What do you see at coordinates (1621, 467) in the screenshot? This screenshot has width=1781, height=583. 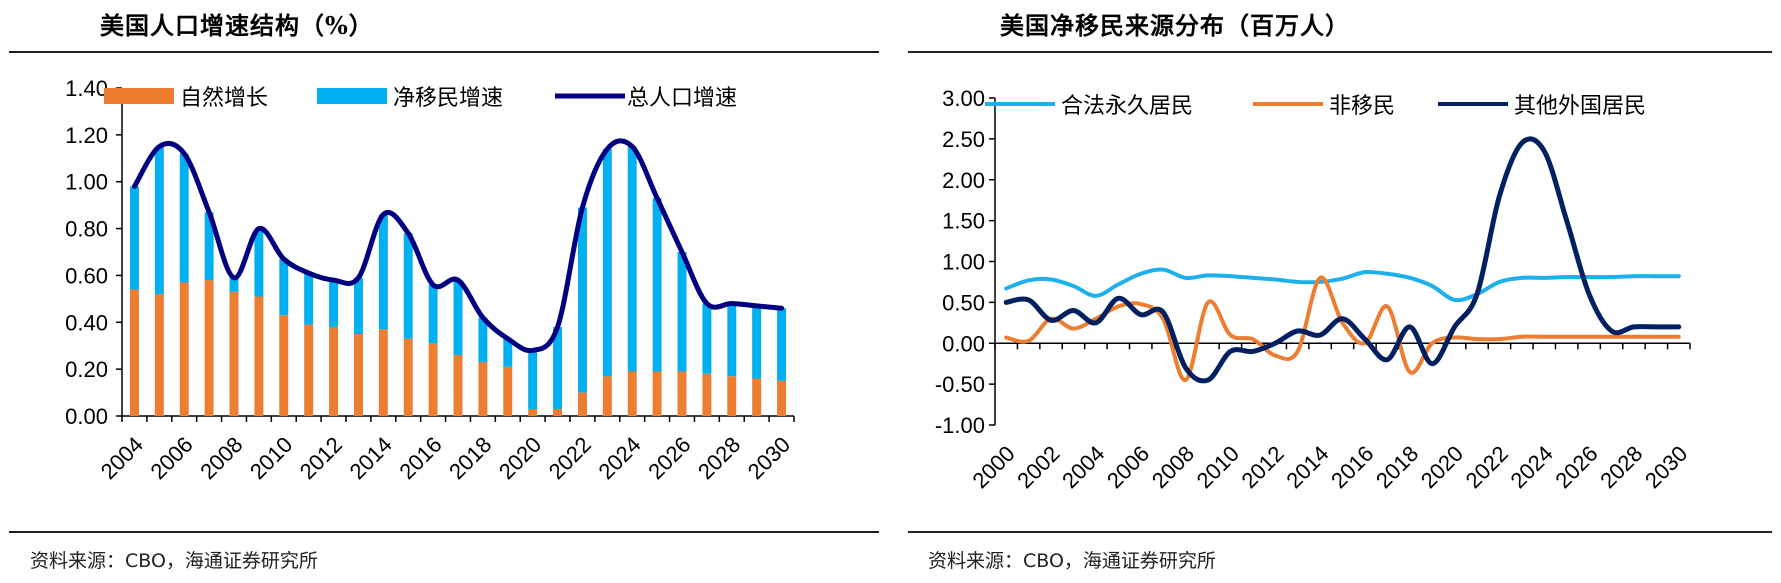 I see `x-tick-label: 2028` at bounding box center [1621, 467].